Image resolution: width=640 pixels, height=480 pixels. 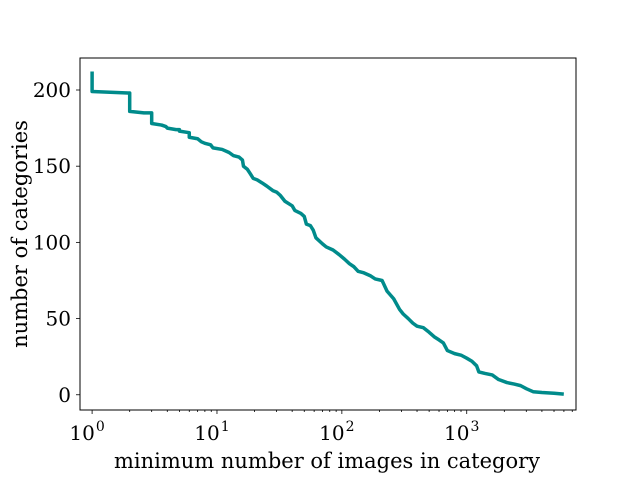 I want to click on x-tick-label-exponent: 1, so click(x=225, y=427).